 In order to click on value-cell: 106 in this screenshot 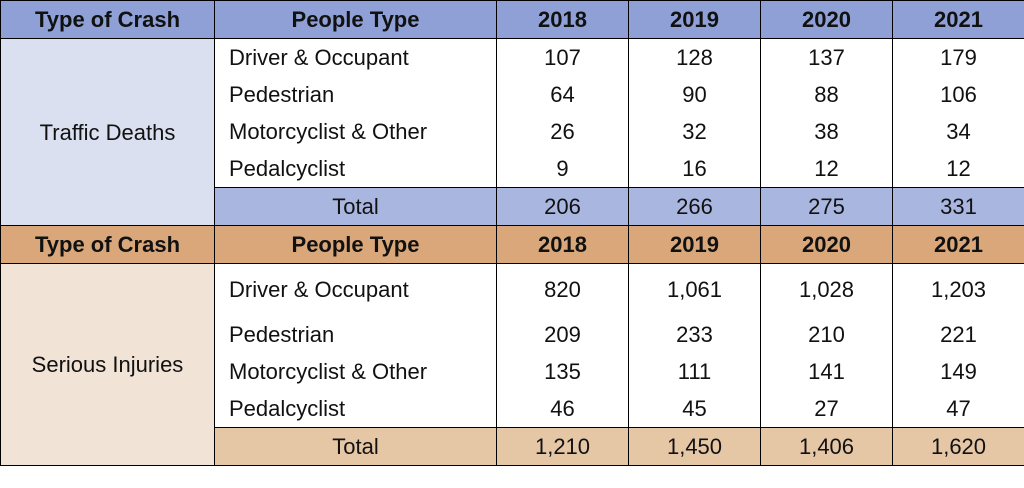, I will do `click(958, 94)`.